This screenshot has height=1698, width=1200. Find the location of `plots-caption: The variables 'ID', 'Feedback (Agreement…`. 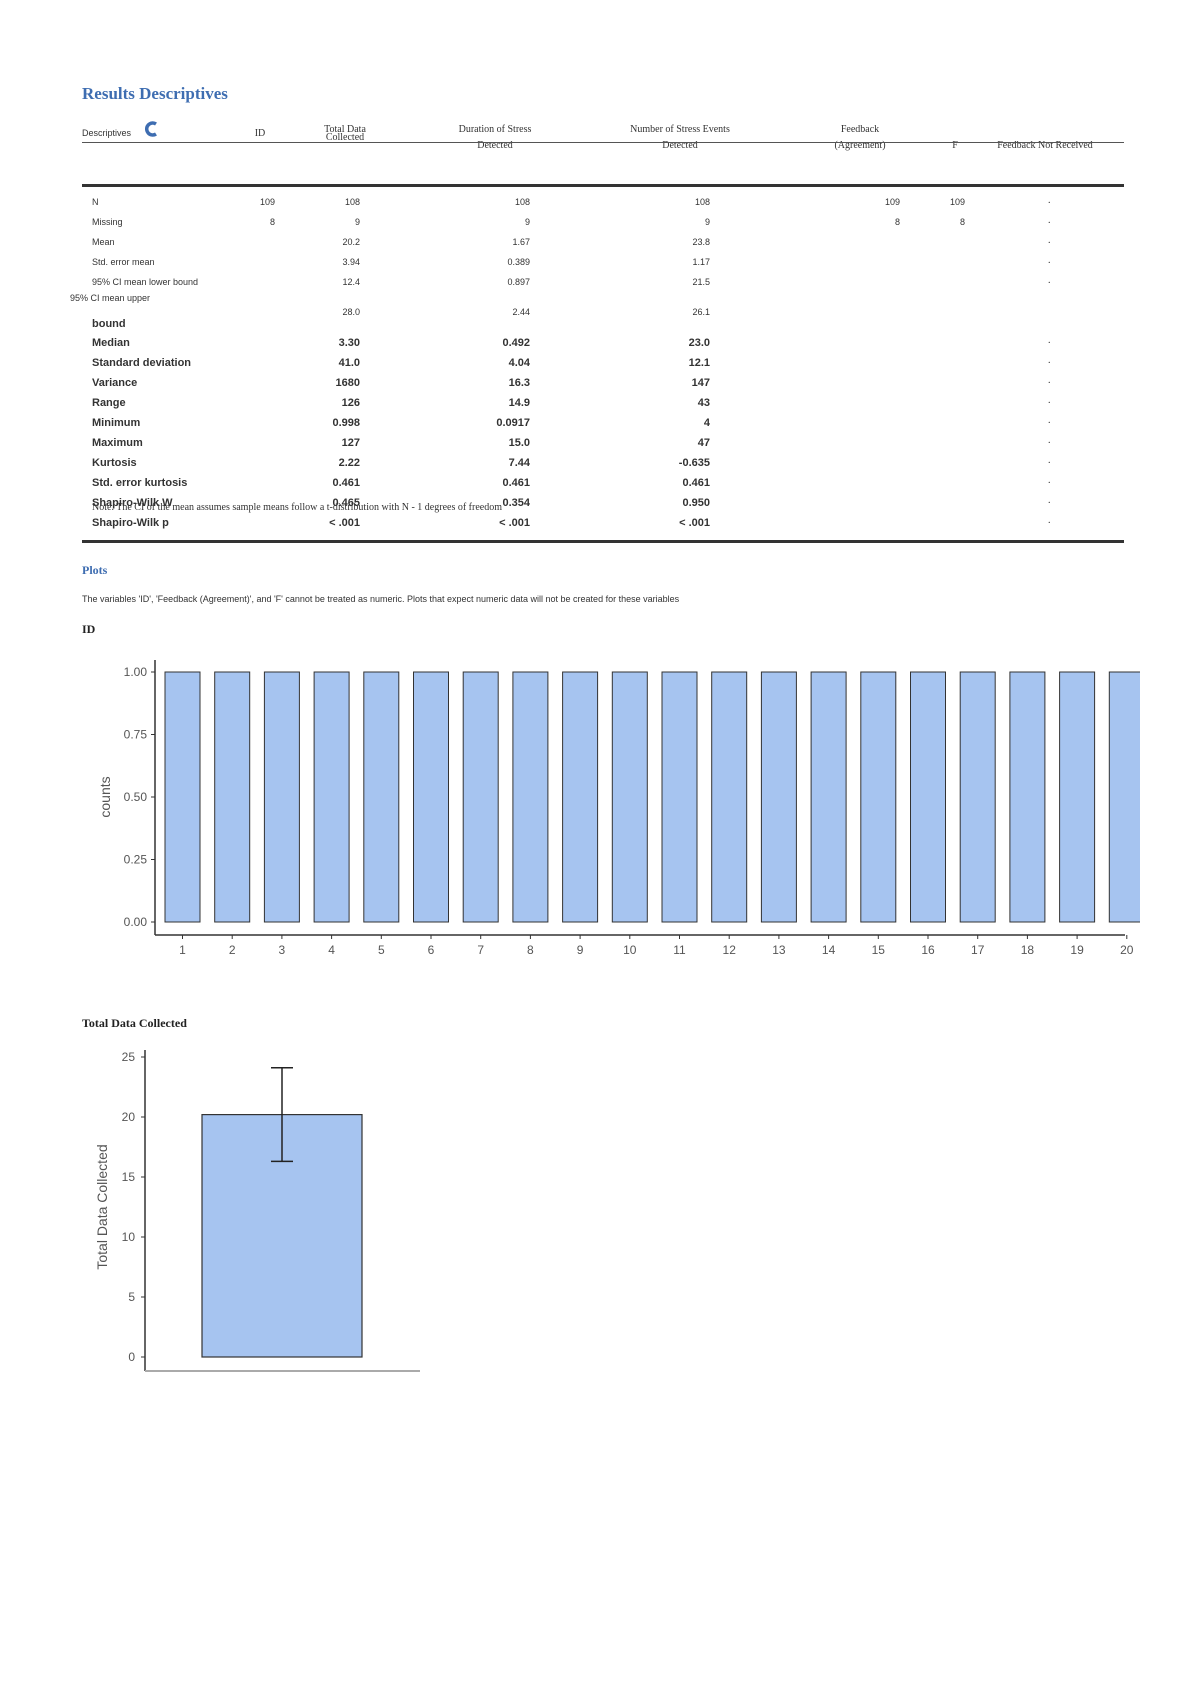

plots-caption: The variables 'ID', 'Feedback (Agreement… is located at coordinates (381, 599).